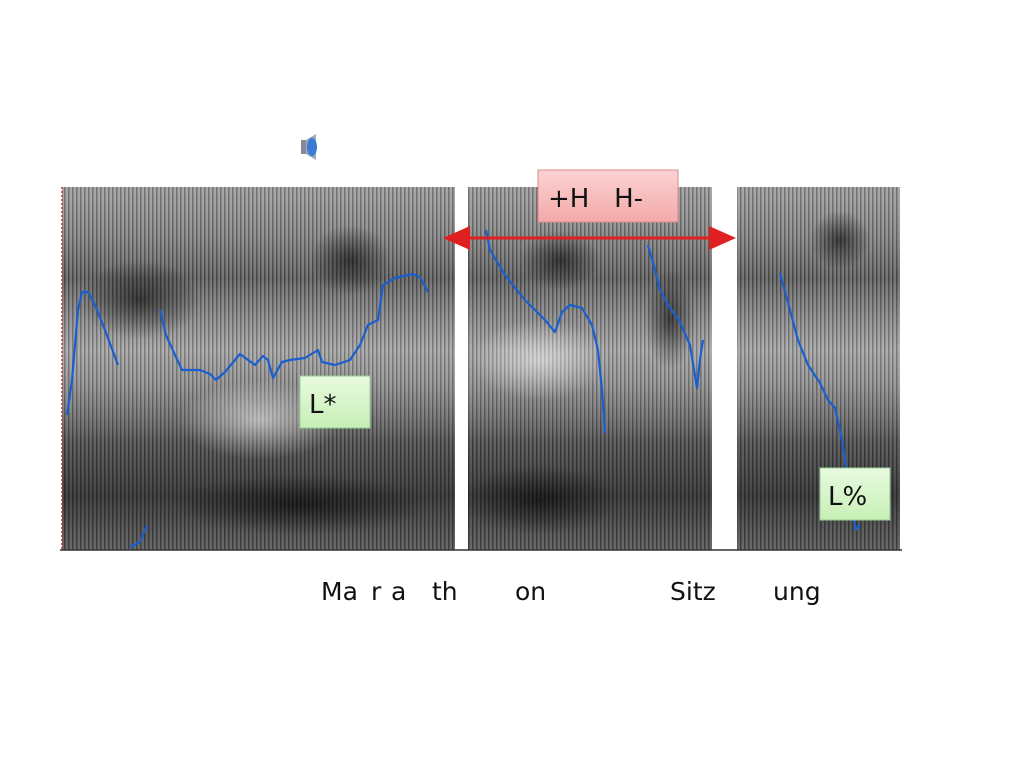 This screenshot has width=1024, height=768. I want to click on transcription: Ma r a th on Sitz ung, so click(571, 591).